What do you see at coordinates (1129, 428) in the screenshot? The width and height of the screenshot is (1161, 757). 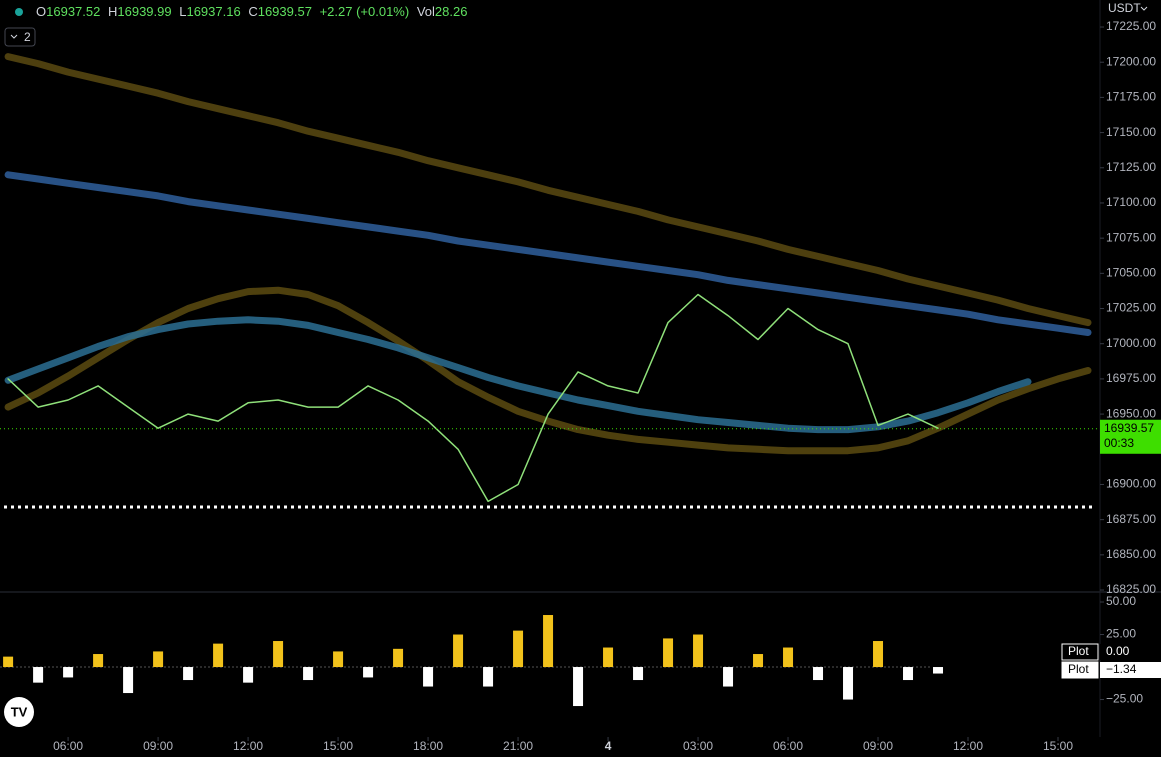 I see `last-price-label: 16939.57` at bounding box center [1129, 428].